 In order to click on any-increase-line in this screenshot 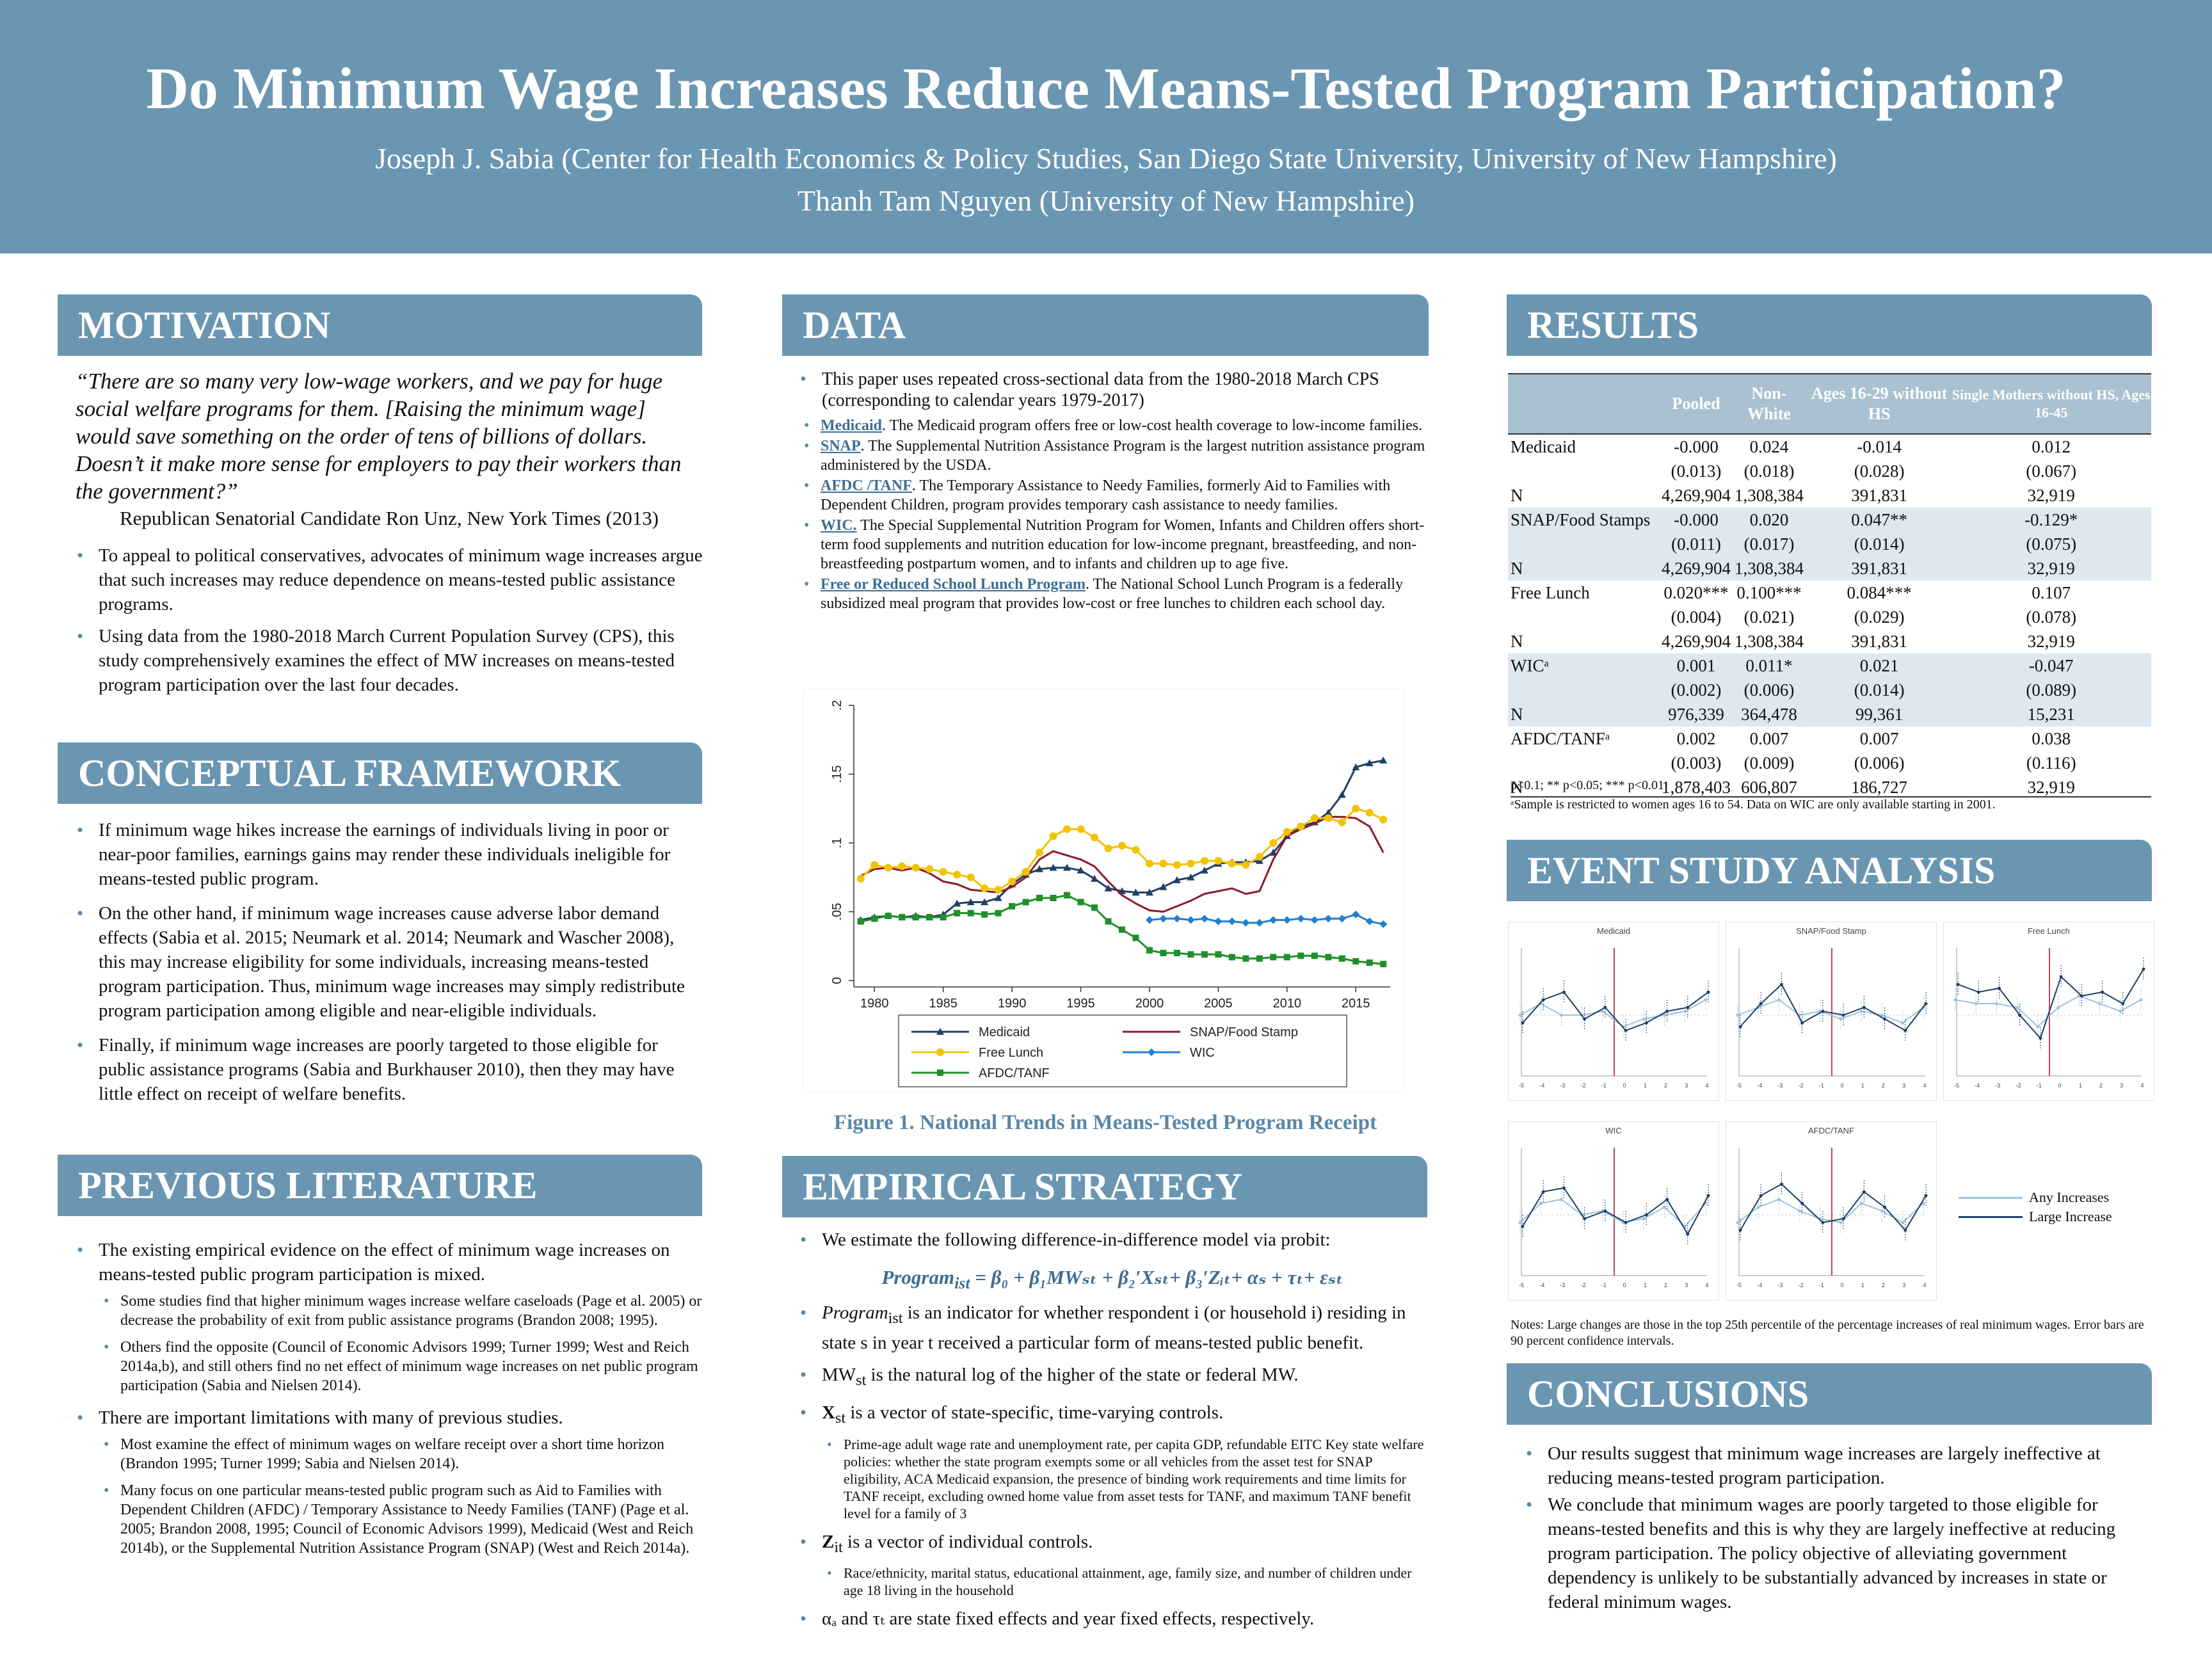, I will do `click(1612, 1213)`.